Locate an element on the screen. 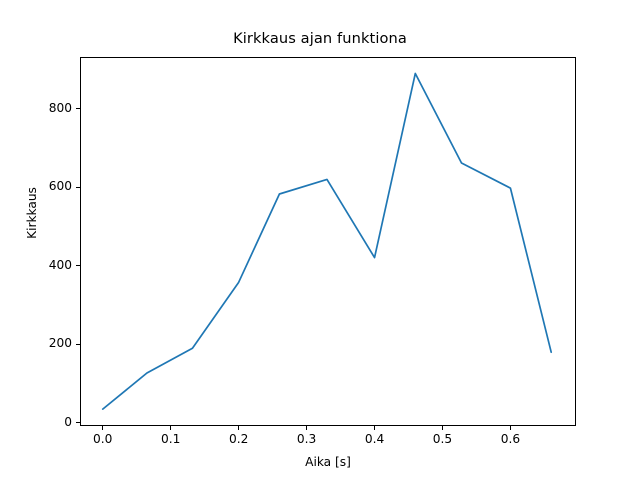 The image size is (640, 480). y-tick-label: 600 is located at coordinates (60, 186).